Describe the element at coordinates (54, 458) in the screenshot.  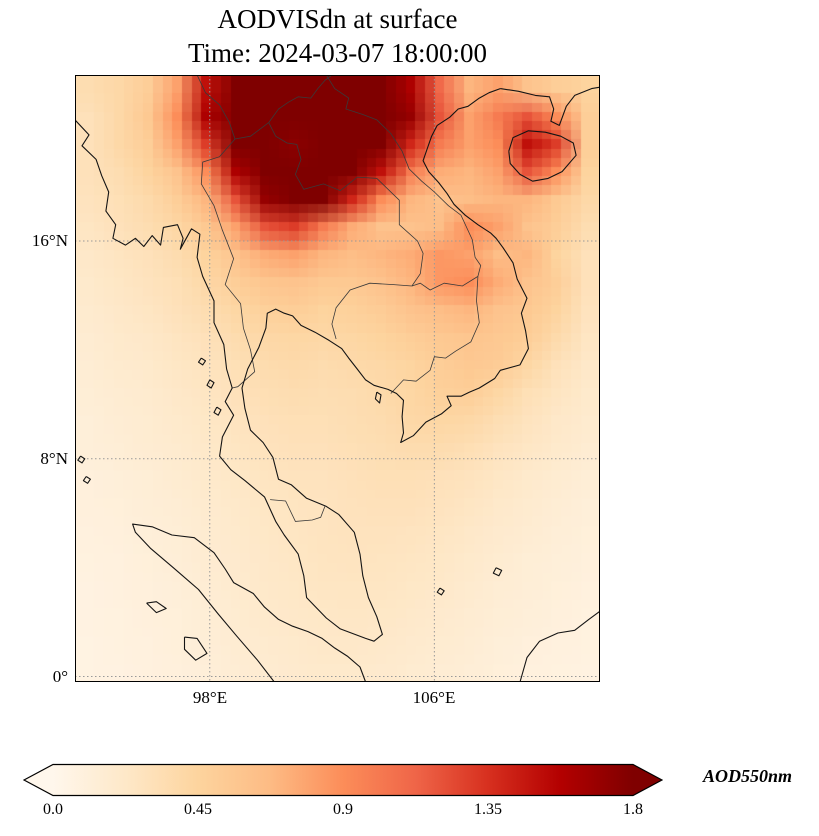
I see `lat-tick-8n: 8°N` at that location.